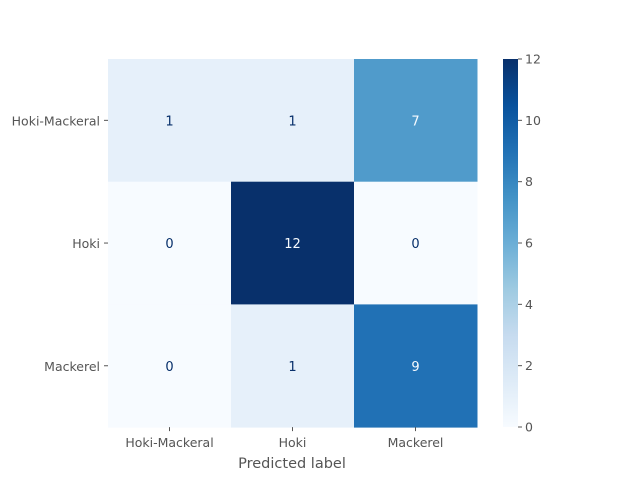 Image resolution: width=640 pixels, height=480 pixels. What do you see at coordinates (416, 442) in the screenshot?
I see `x-tick-label: Mackerel` at bounding box center [416, 442].